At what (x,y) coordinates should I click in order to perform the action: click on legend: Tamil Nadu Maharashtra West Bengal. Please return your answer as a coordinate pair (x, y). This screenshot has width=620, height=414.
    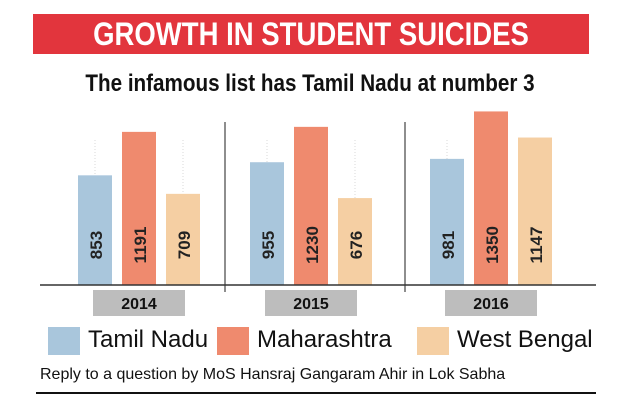
    Looking at the image, I should click on (320, 340).